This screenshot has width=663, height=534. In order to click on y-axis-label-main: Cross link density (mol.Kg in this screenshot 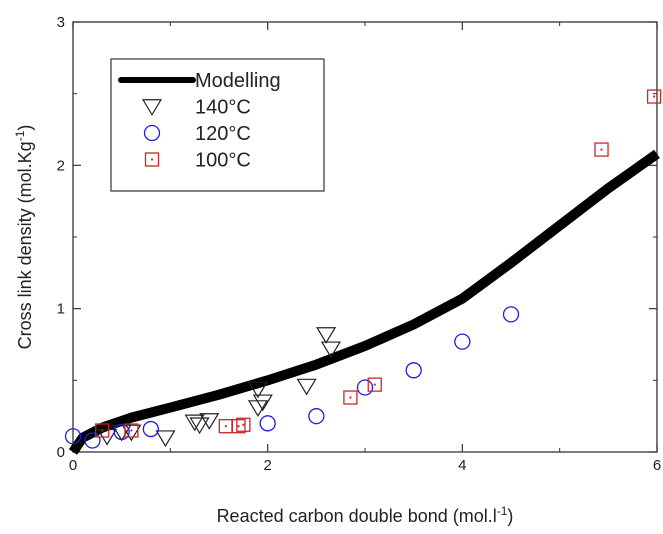, I will do `click(25, 245)`.